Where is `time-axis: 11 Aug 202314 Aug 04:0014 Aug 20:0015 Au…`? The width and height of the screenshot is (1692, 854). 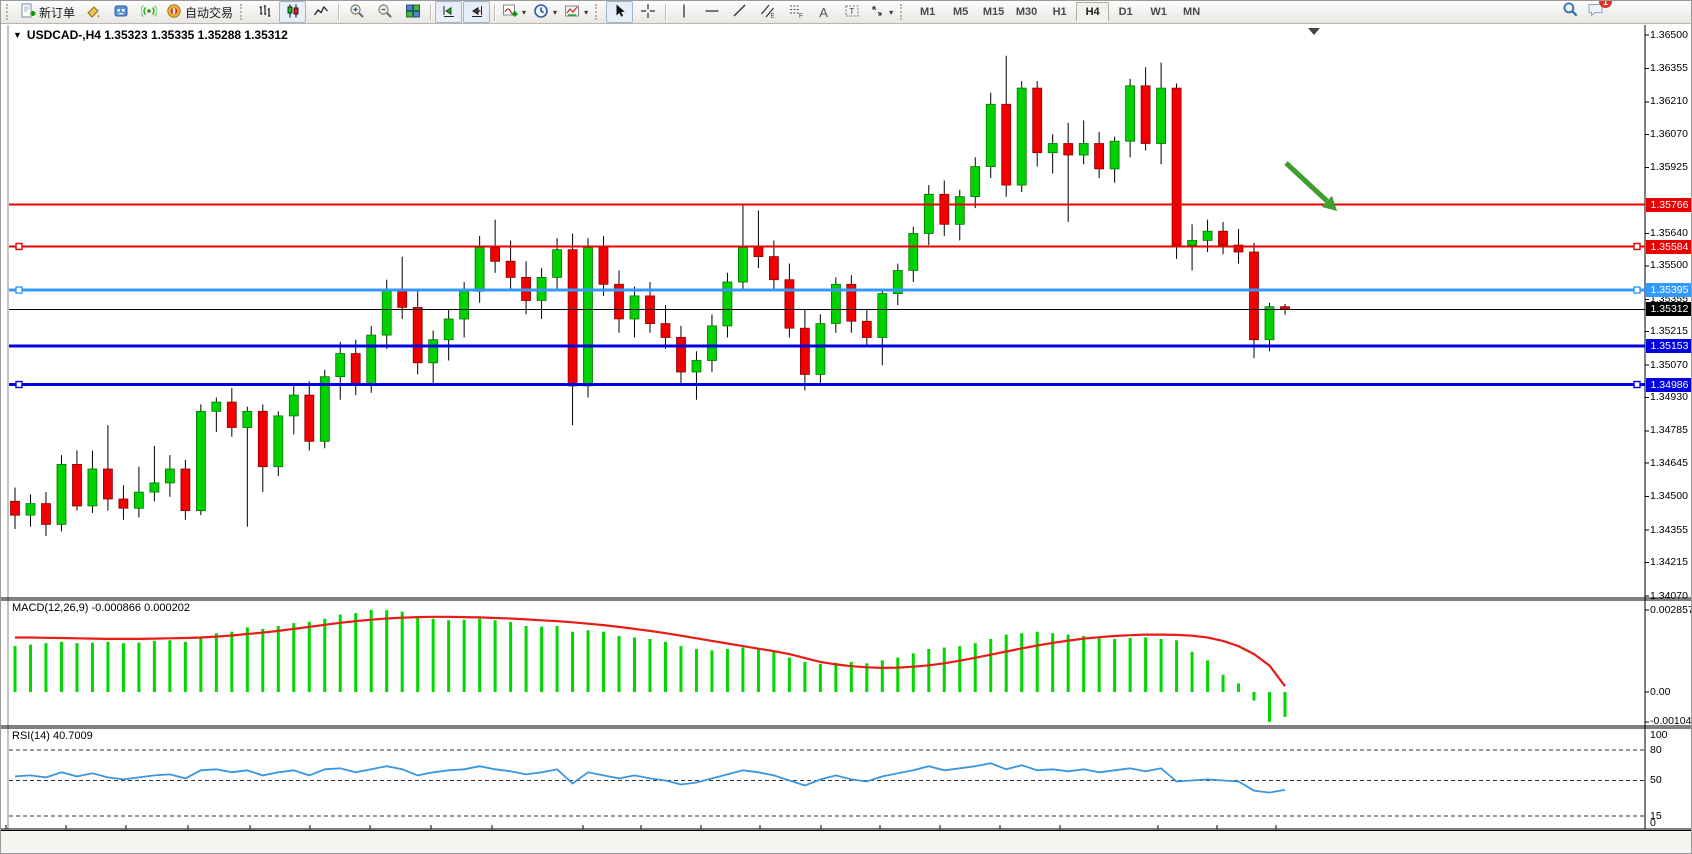 time-axis: 11 Aug 202314 Aug 04:0014 Aug 20:0015 Au… is located at coordinates (846, 841).